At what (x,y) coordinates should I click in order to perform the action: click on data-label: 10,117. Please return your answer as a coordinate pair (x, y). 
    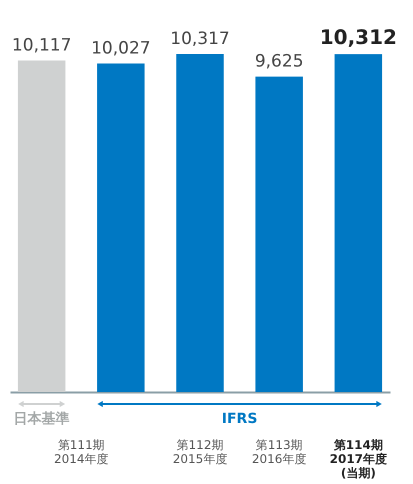
    Looking at the image, I should click on (42, 46).